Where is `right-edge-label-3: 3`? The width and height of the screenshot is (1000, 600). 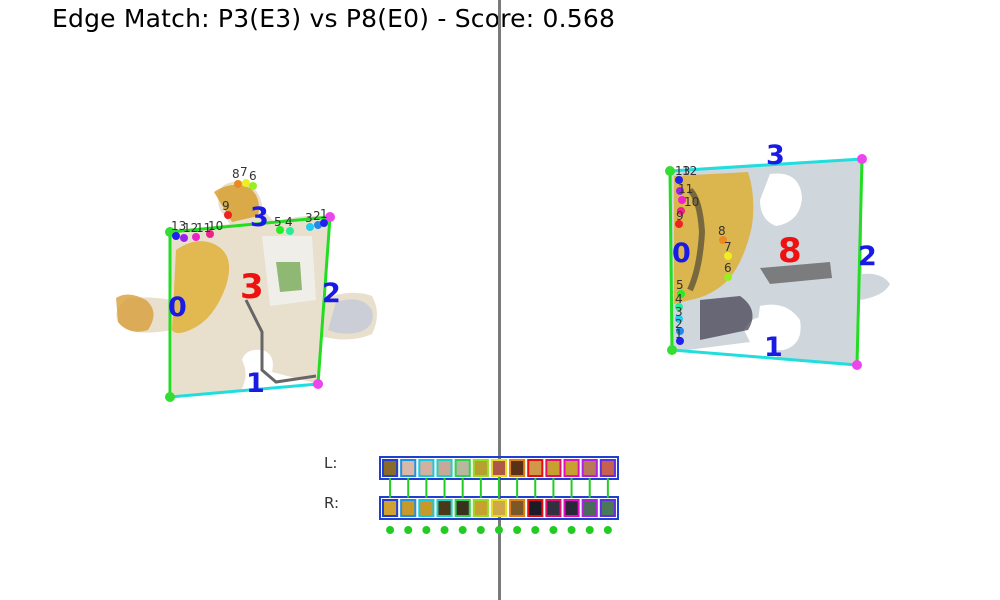
right-edge-label-3: 3 is located at coordinates (775, 155).